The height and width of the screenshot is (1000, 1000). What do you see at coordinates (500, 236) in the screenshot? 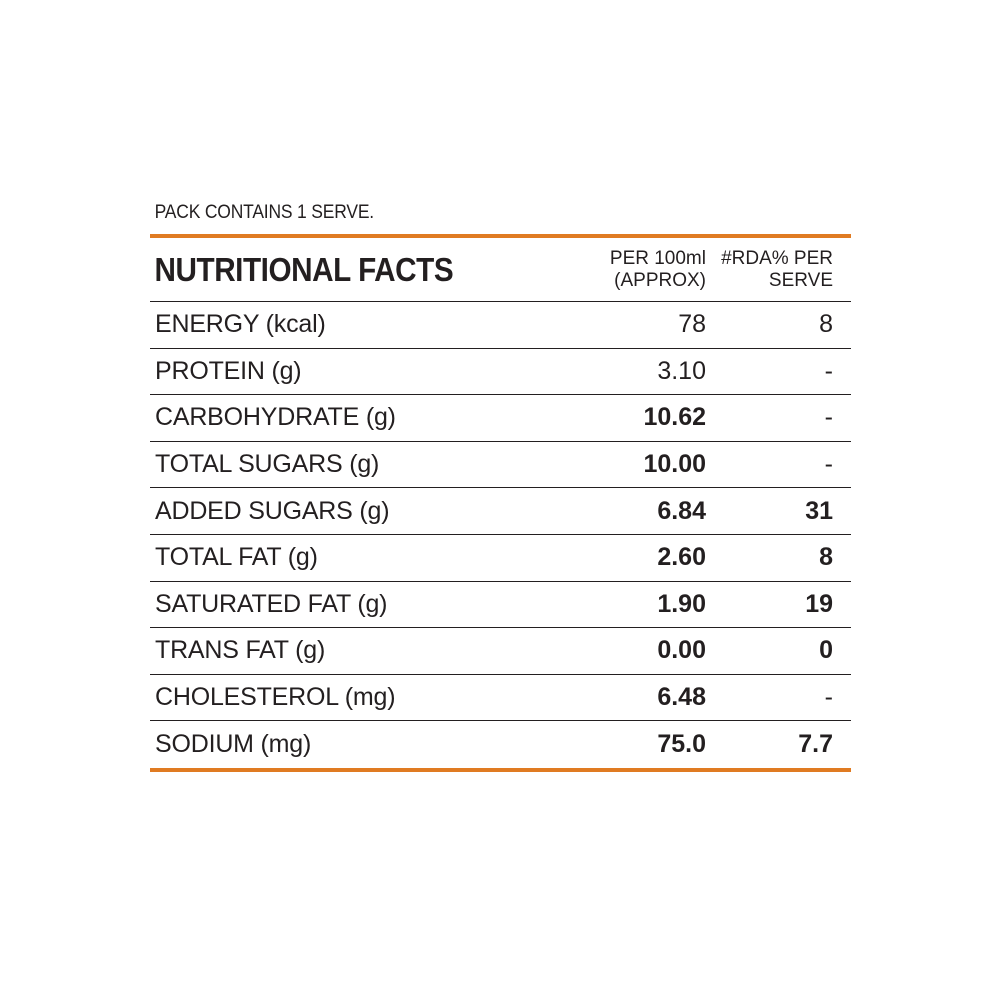
I see `top-orange-rule` at bounding box center [500, 236].